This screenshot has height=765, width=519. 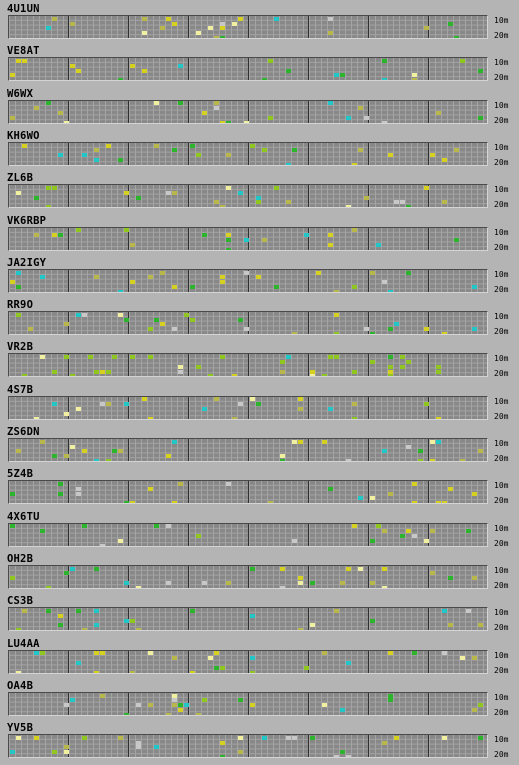 What do you see at coordinates (259, 233) in the screenshot?
I see `station-row: VK6RBP 10m 20m` at bounding box center [259, 233].